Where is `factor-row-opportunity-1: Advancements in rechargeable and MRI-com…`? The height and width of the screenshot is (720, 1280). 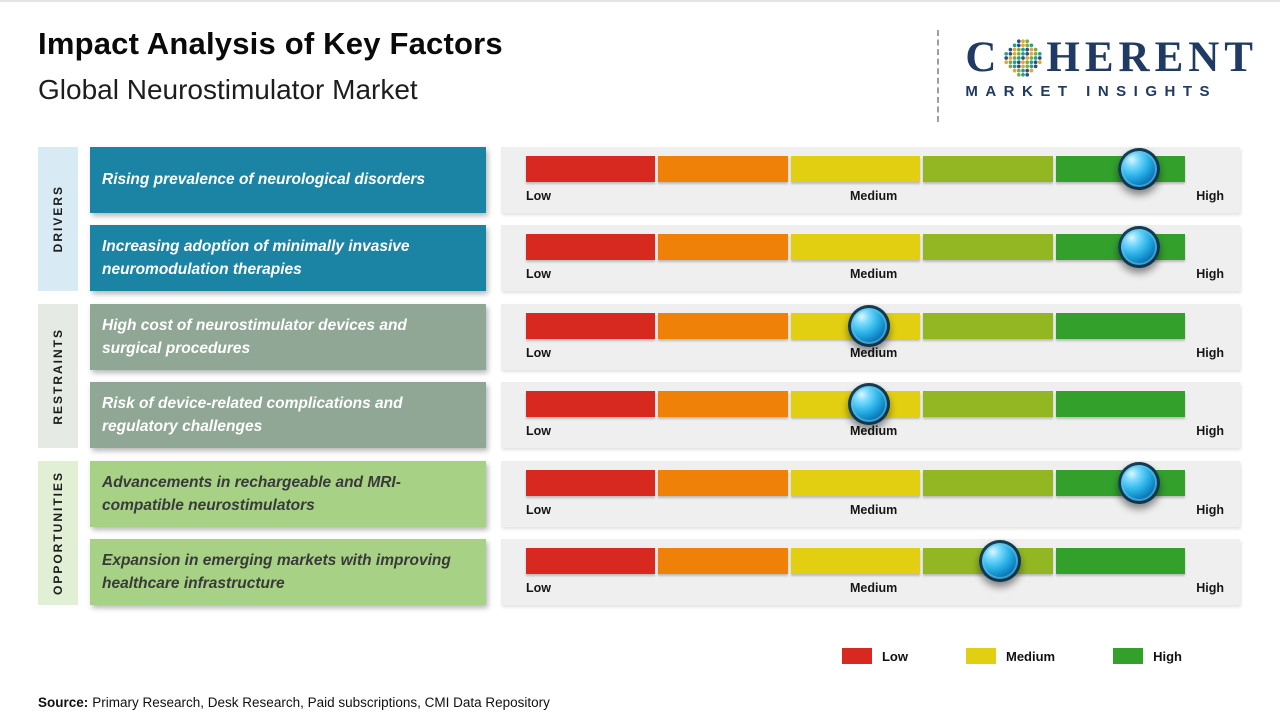
factor-row-opportunity-1: Advancements in rechargeable and MRI-com… is located at coordinates (665, 494).